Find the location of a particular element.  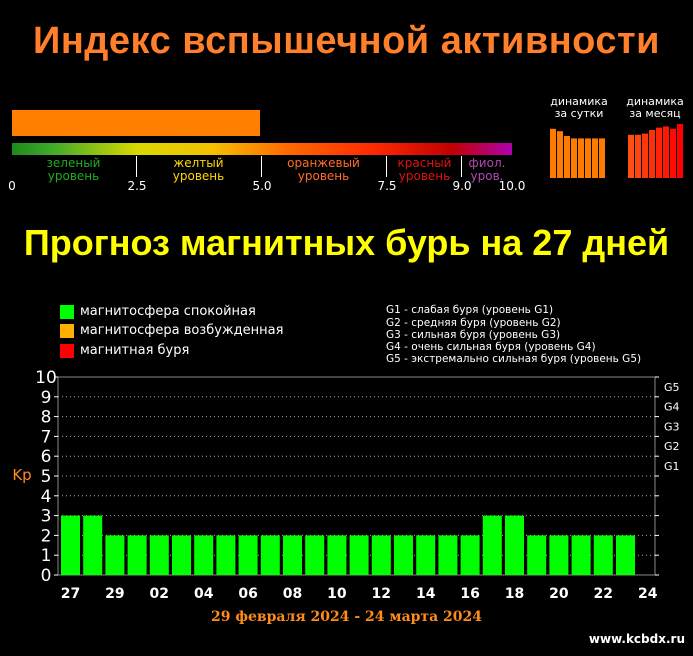

segment-label-line1: оранжевый is located at coordinates (323, 163).